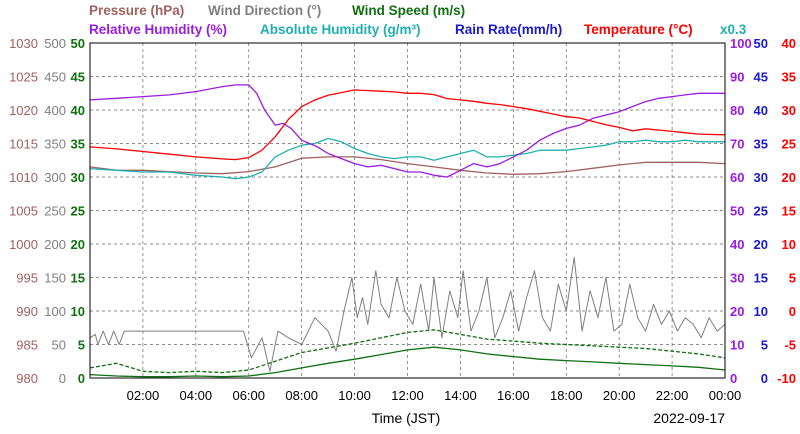 The width and height of the screenshot is (800, 434). Describe the element at coordinates (136, 10) in the screenshot. I see `legend-pressure: Pressure (hPa)` at that location.